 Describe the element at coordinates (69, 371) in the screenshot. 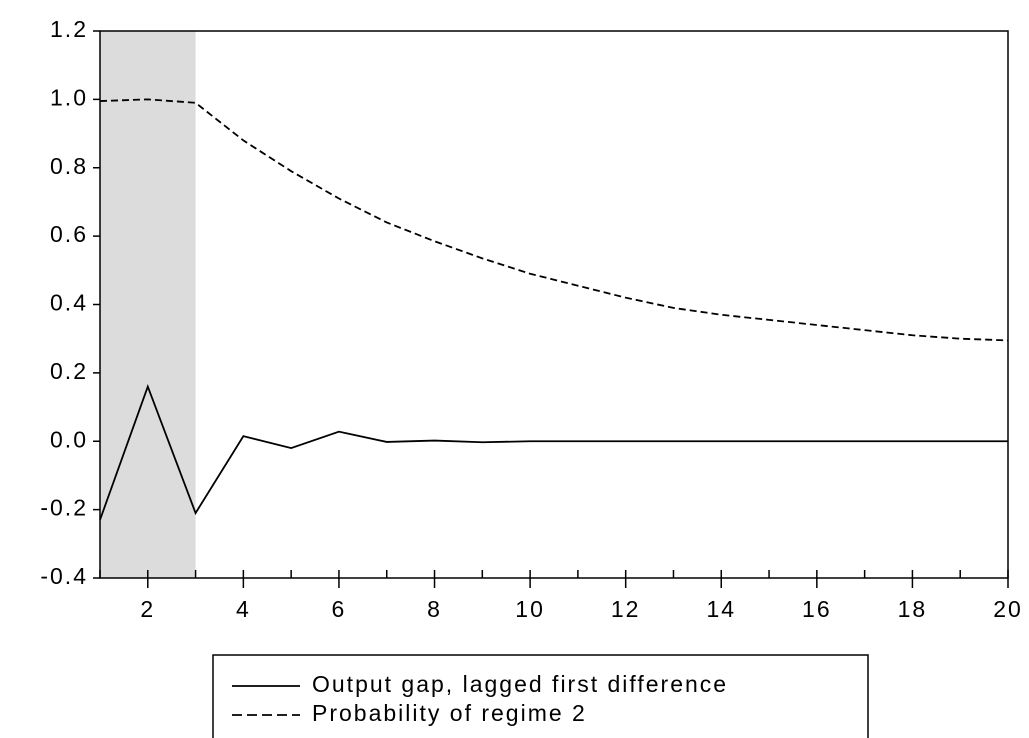

I see `y-tick-label: 0.2` at that location.